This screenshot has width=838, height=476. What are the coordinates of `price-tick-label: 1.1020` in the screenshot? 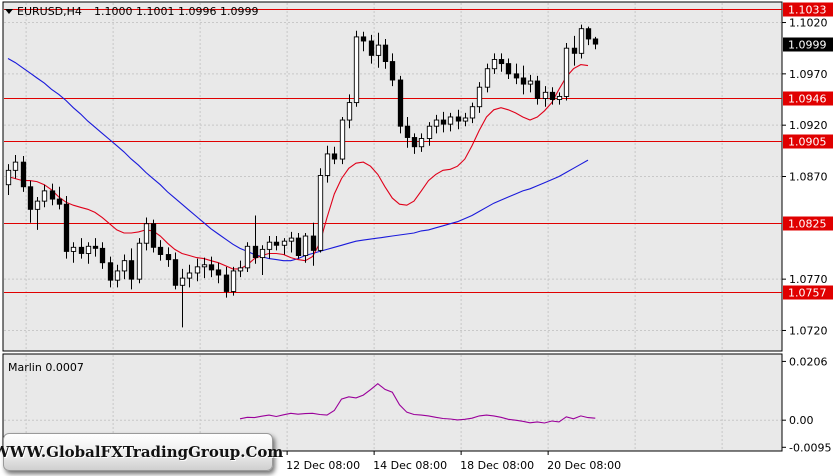 It's located at (808, 23).